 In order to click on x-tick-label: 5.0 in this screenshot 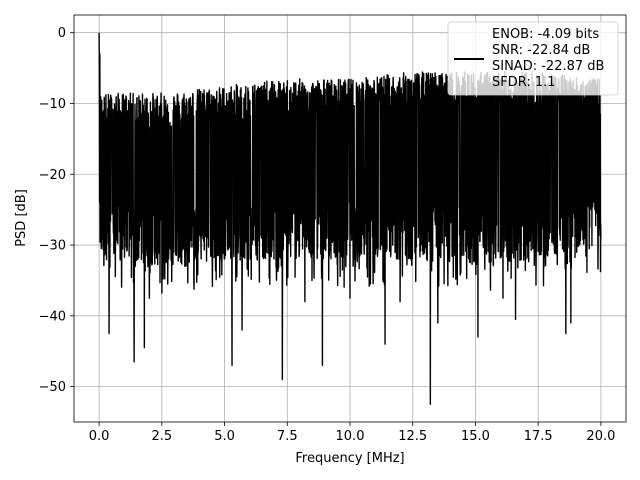, I will do `click(224, 436)`.